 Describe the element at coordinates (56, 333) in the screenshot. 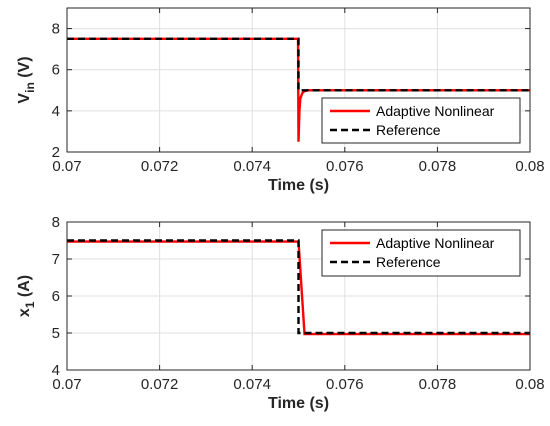

I see `y-tick-label: 5` at that location.